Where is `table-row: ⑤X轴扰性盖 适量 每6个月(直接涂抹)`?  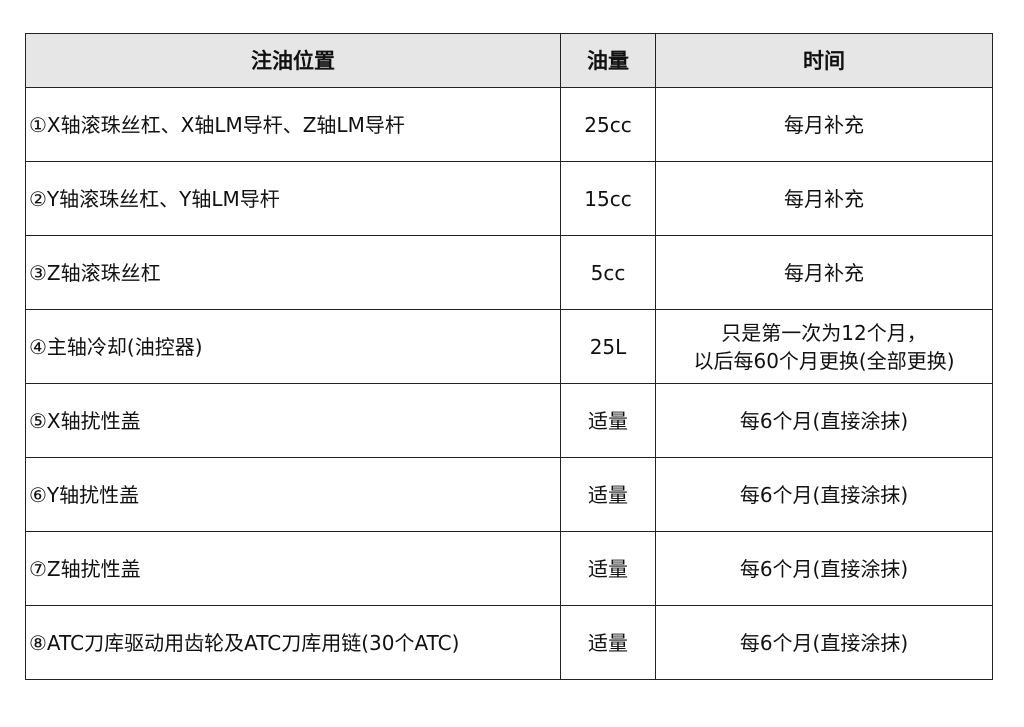
table-row: ⑤X轴扰性盖 适量 每6个月(直接涂抹) is located at coordinates (509, 420).